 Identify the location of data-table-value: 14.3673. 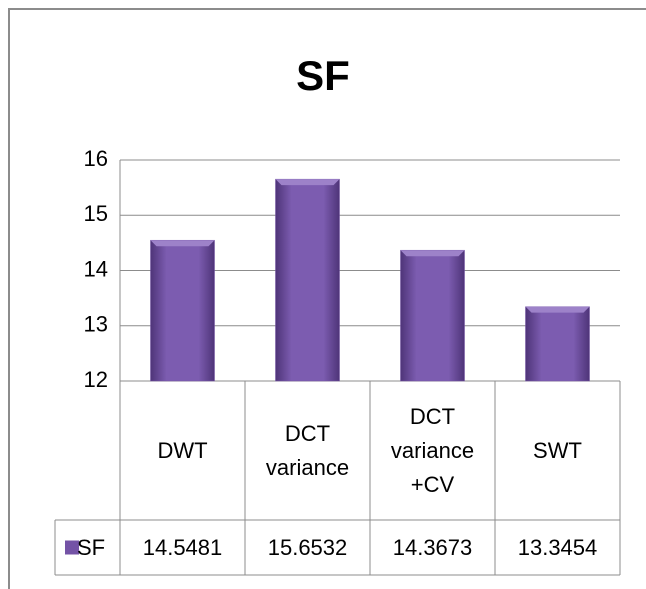
(432, 547).